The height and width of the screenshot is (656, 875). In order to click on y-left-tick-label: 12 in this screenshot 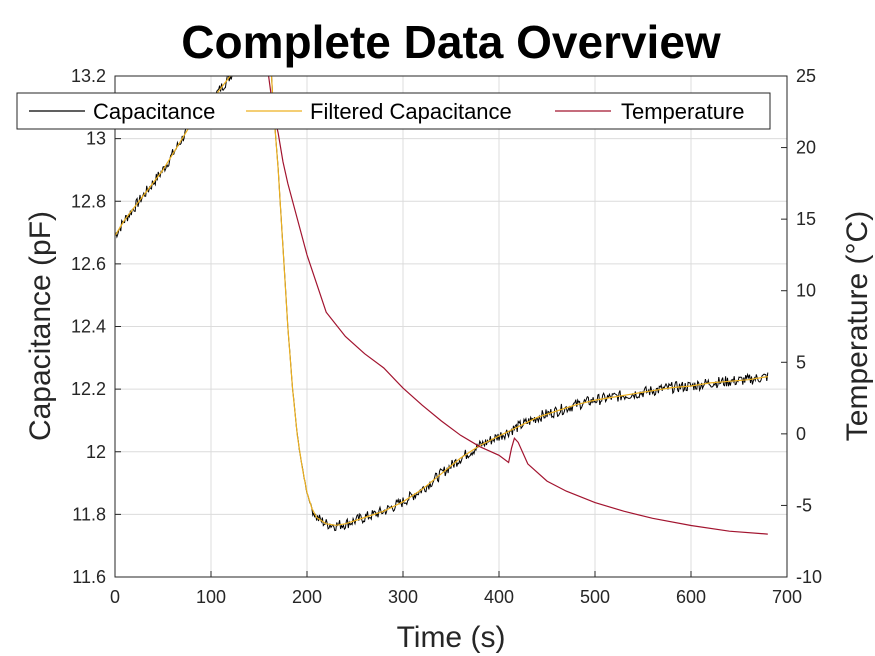, I will do `click(96, 452)`.